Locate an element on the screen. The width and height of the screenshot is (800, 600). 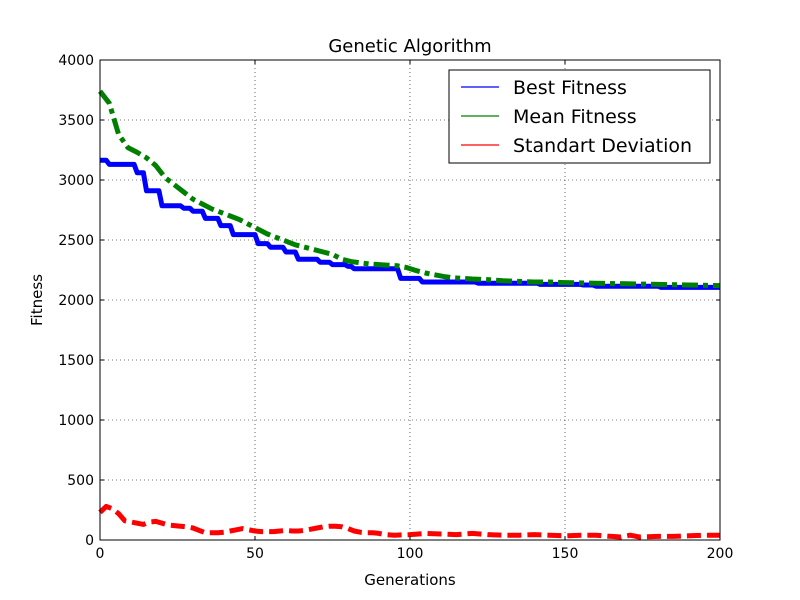
legend-label: Standart Deviation is located at coordinates (602, 146).